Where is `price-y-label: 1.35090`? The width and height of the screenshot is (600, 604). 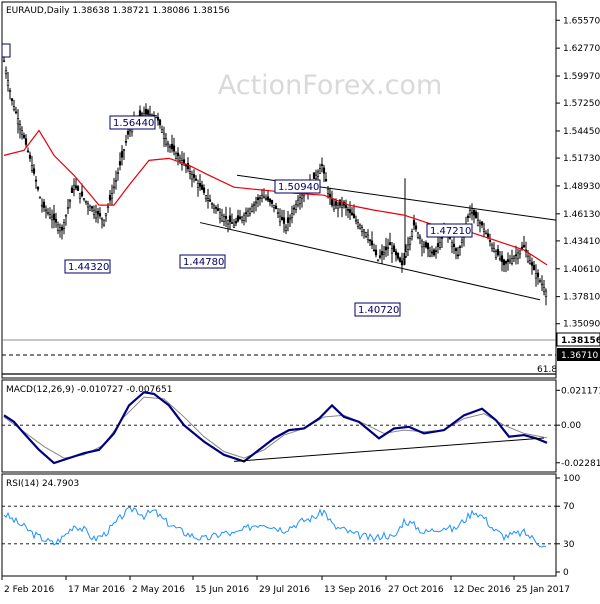 price-y-label: 1.35090 is located at coordinates (581, 325).